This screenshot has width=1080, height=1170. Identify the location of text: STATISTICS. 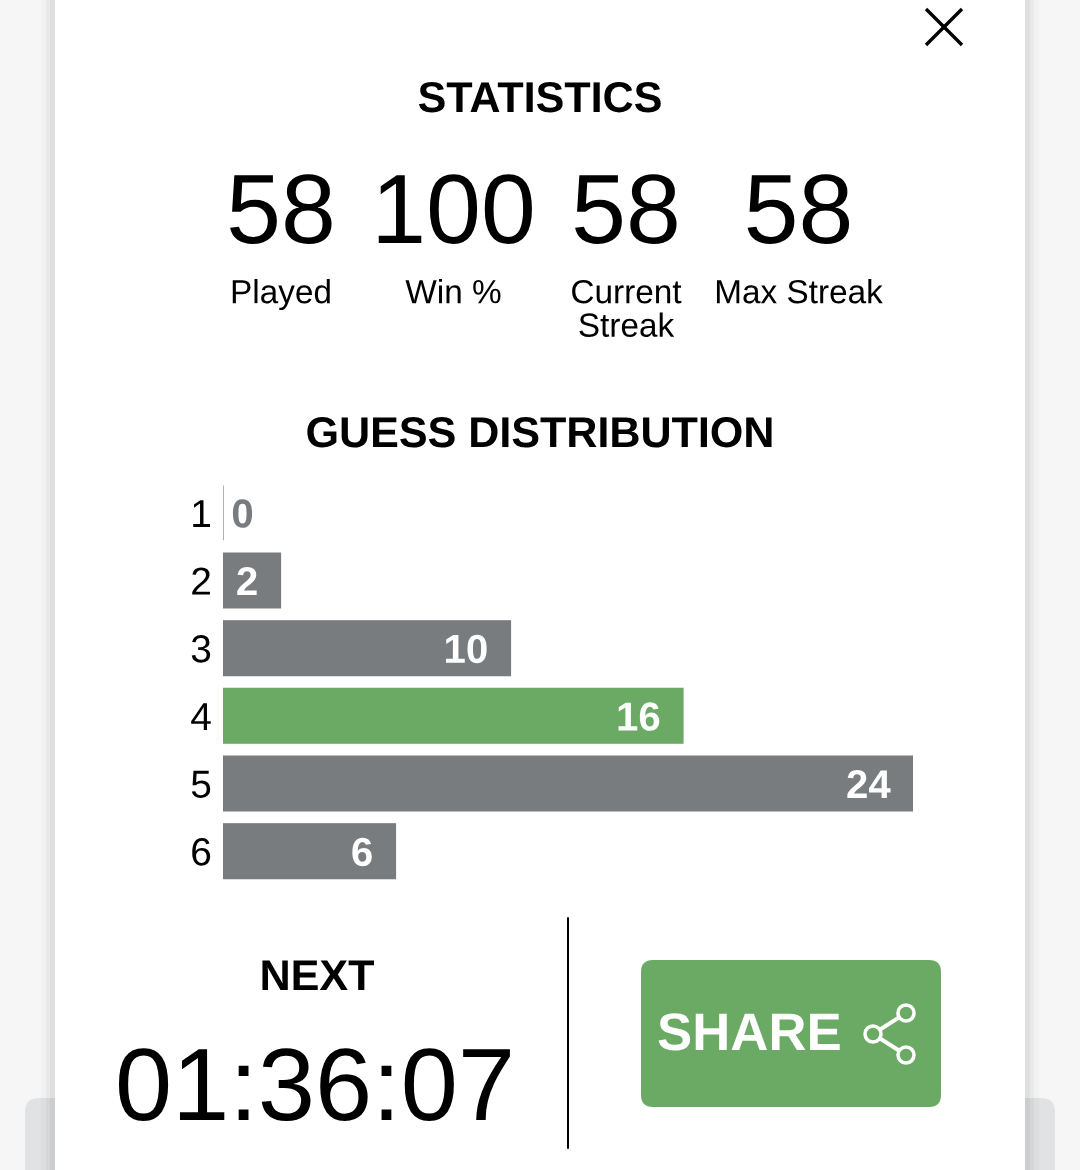
(539, 97).